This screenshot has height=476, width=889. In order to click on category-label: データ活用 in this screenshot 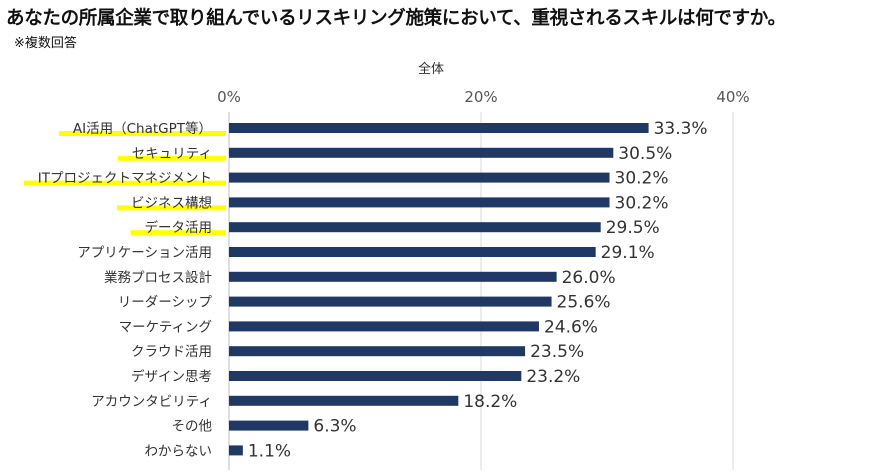, I will do `click(179, 227)`.